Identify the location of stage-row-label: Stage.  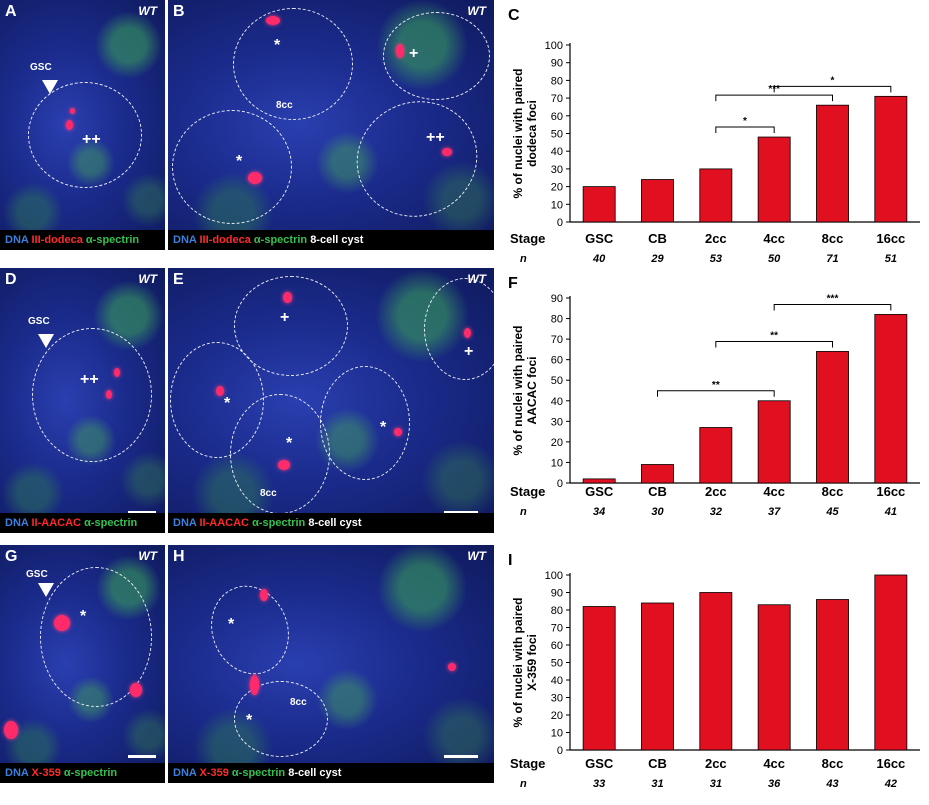
(527, 238).